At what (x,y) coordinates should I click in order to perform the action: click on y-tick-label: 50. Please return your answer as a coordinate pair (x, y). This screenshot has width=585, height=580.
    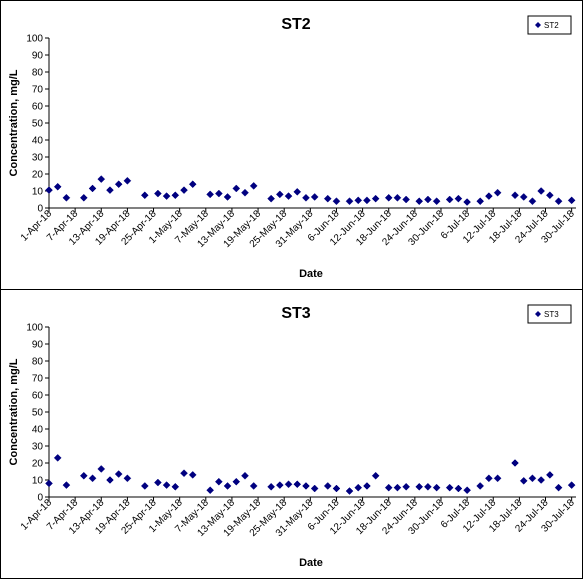
    Looking at the image, I should click on (38, 124).